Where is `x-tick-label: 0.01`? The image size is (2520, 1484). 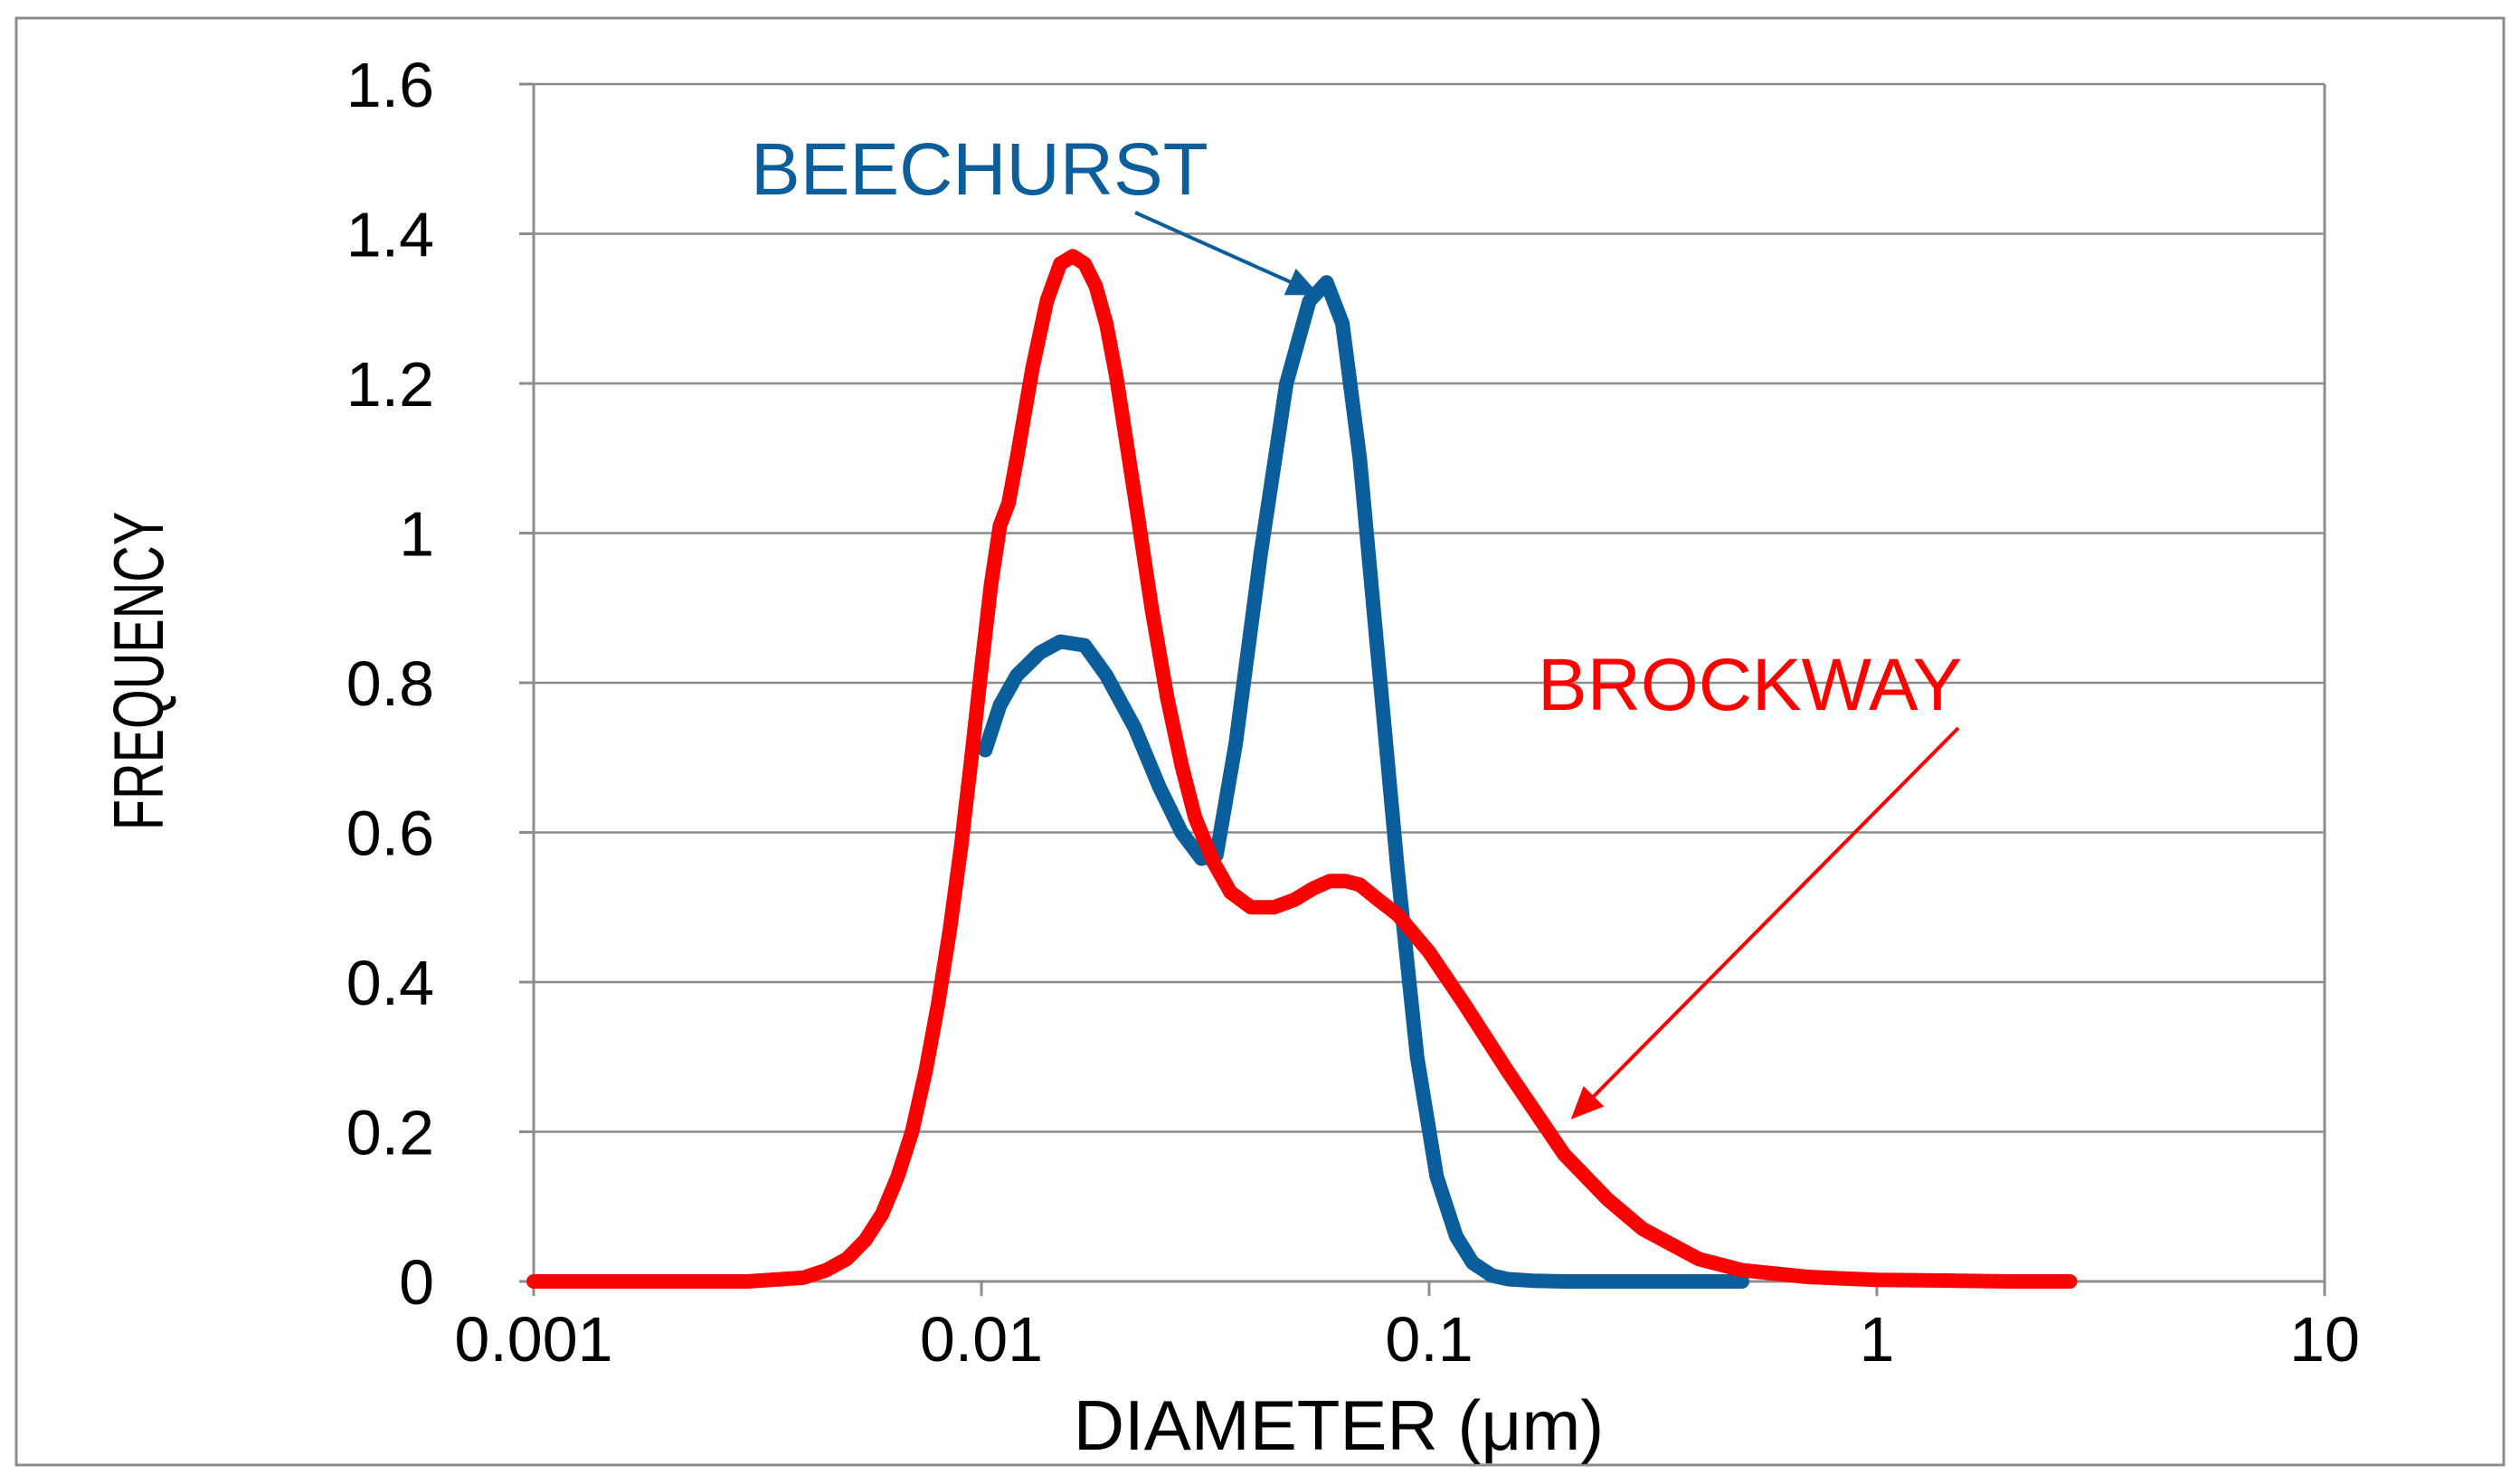 x-tick-label: 0.01 is located at coordinates (982, 1339).